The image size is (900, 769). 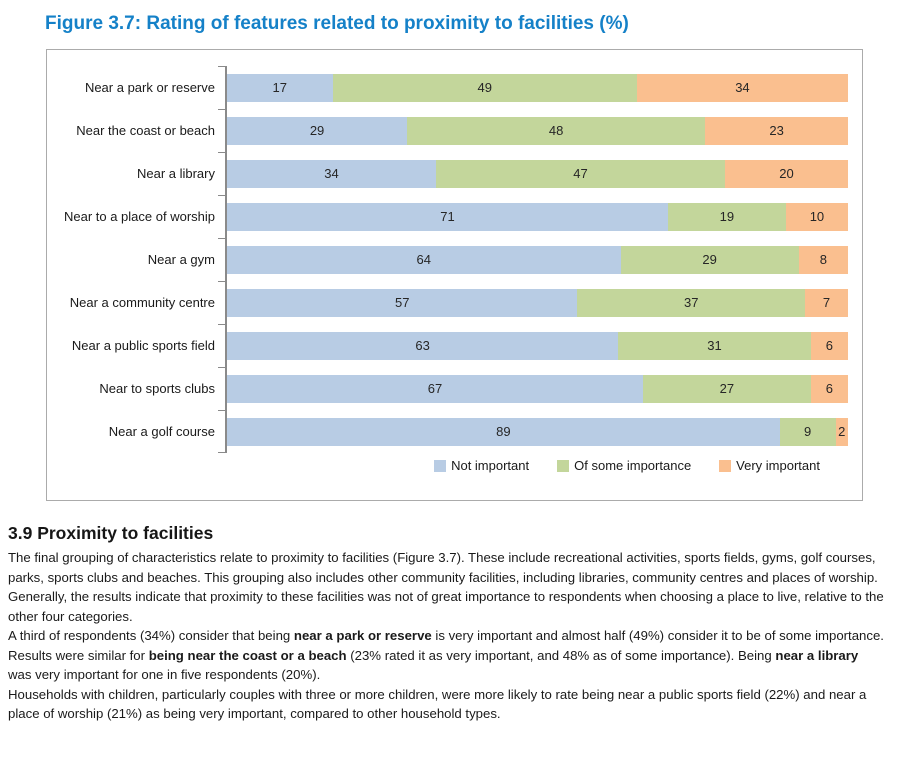 I want to click on bar-value-label: 63, so click(x=422, y=345).